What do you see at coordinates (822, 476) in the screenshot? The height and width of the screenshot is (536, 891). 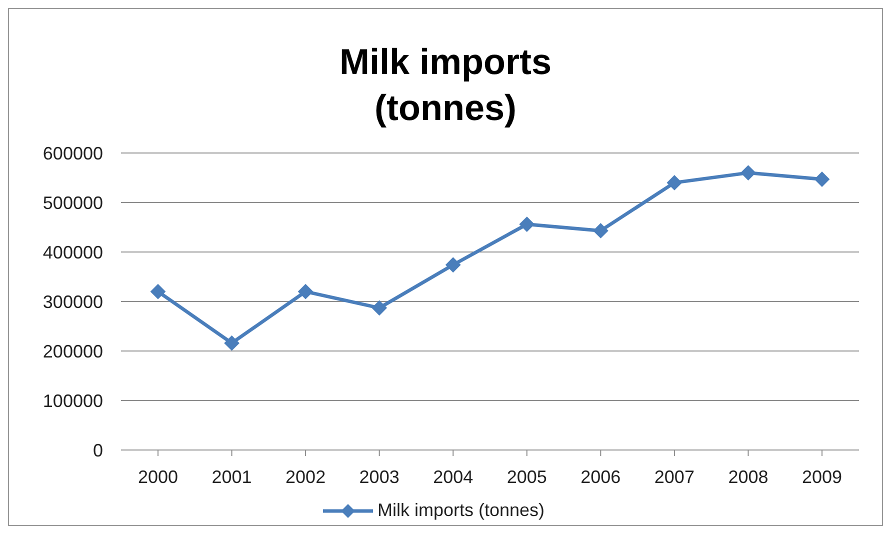 I see `x-tick-label: 2009` at bounding box center [822, 476].